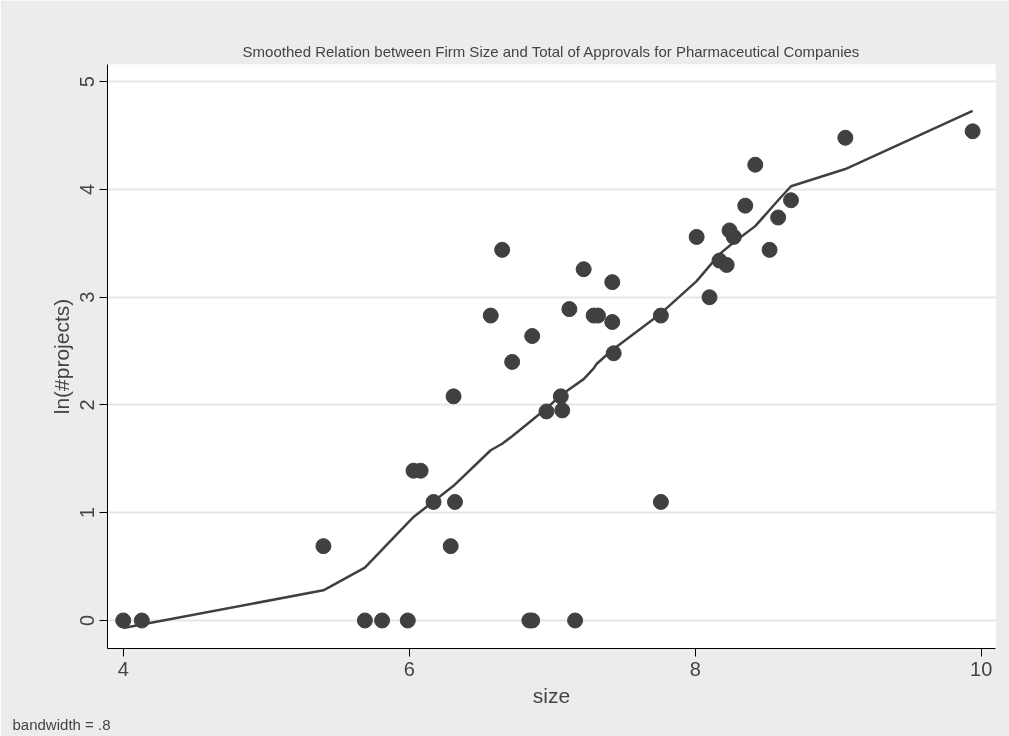 The height and width of the screenshot is (736, 1009). I want to click on y-tick-label: 1, so click(87, 513).